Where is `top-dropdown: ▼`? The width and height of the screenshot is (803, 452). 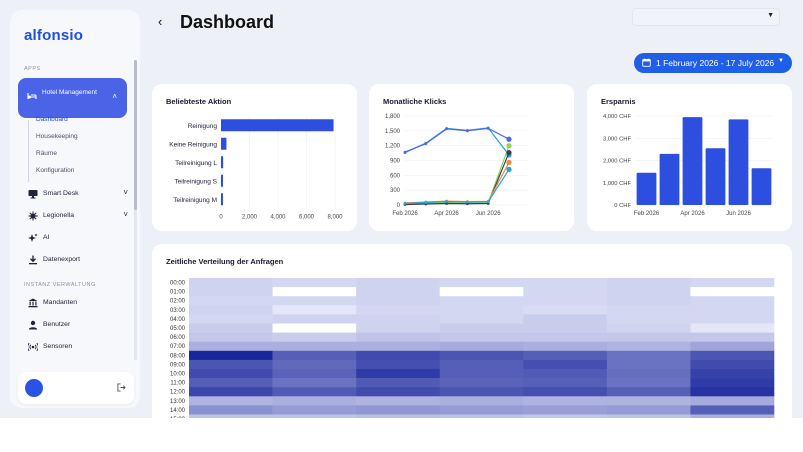
top-dropdown: ▼ is located at coordinates (706, 17).